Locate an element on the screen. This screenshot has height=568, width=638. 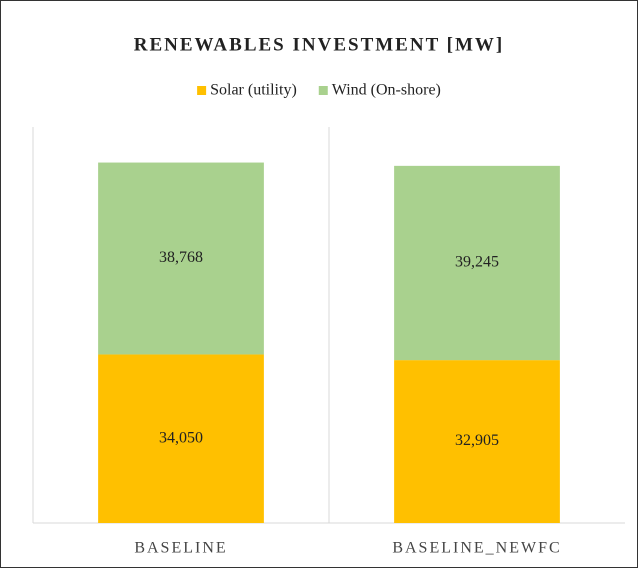
data-label: 34,050 is located at coordinates (181, 437).